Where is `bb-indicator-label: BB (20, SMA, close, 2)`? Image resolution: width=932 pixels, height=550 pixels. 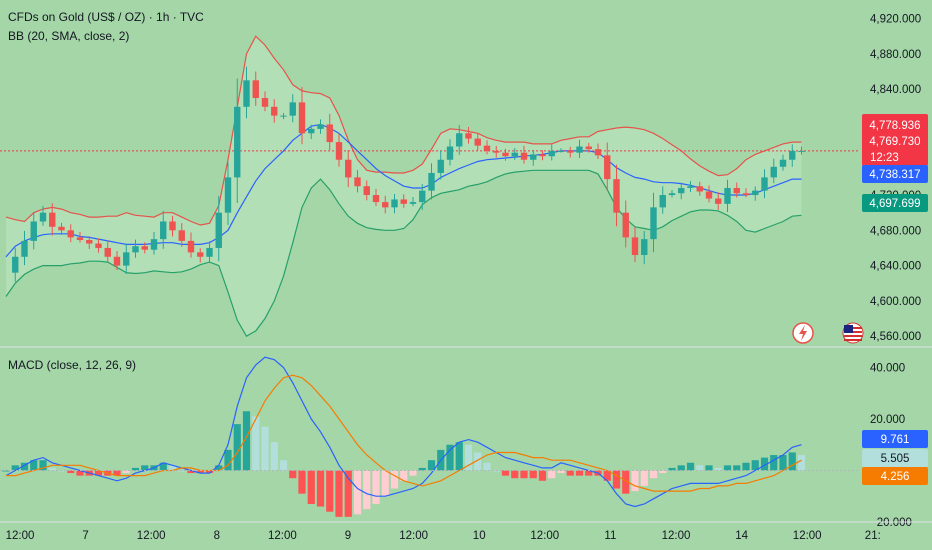
bb-indicator-label: BB (20, SMA, close, 2) is located at coordinates (68, 36).